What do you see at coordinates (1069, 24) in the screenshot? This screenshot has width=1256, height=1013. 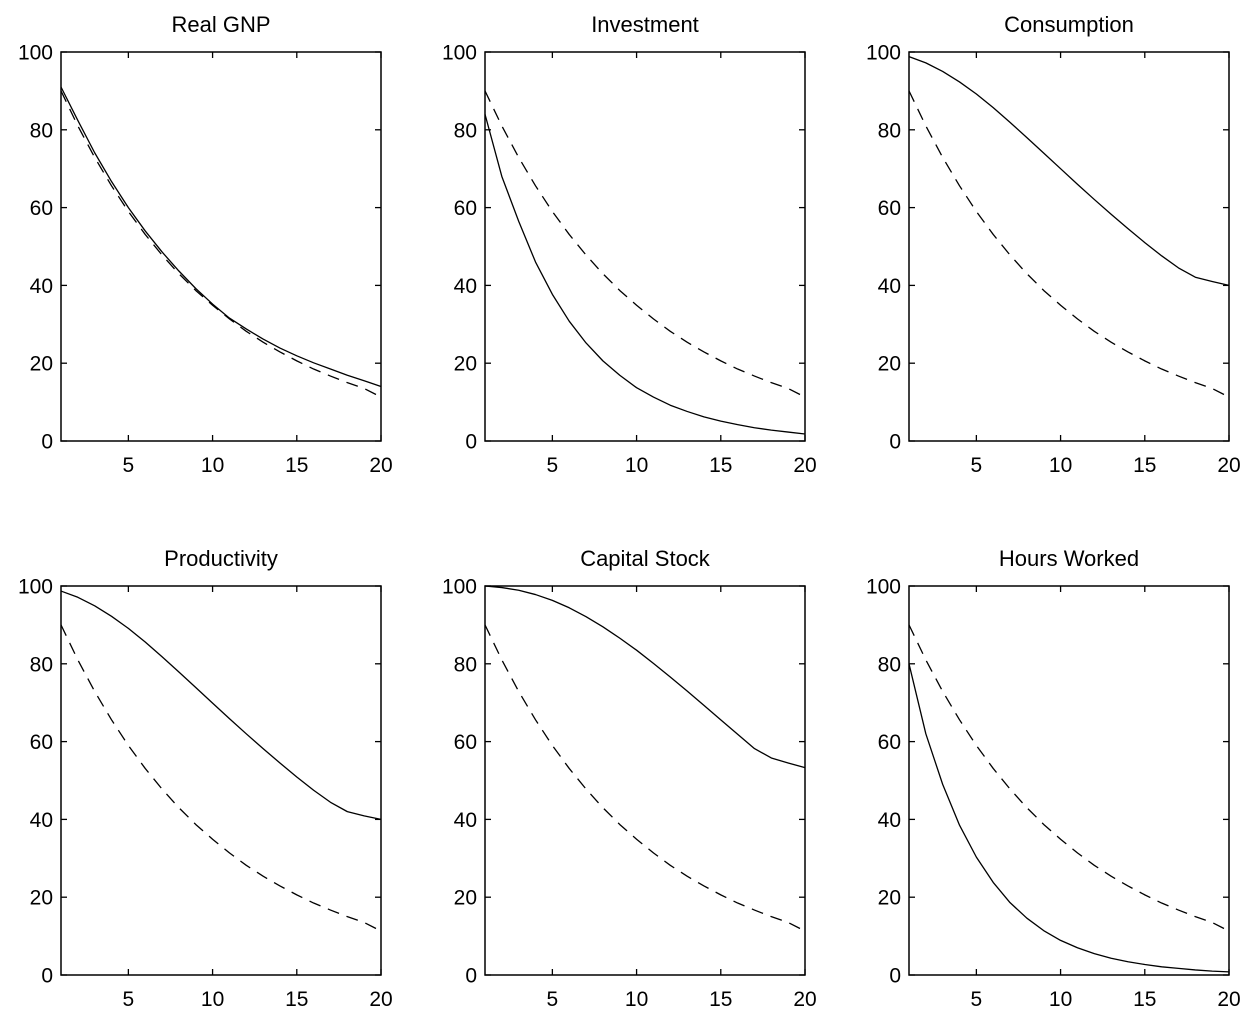 I see `chart-title: Consumption` at bounding box center [1069, 24].